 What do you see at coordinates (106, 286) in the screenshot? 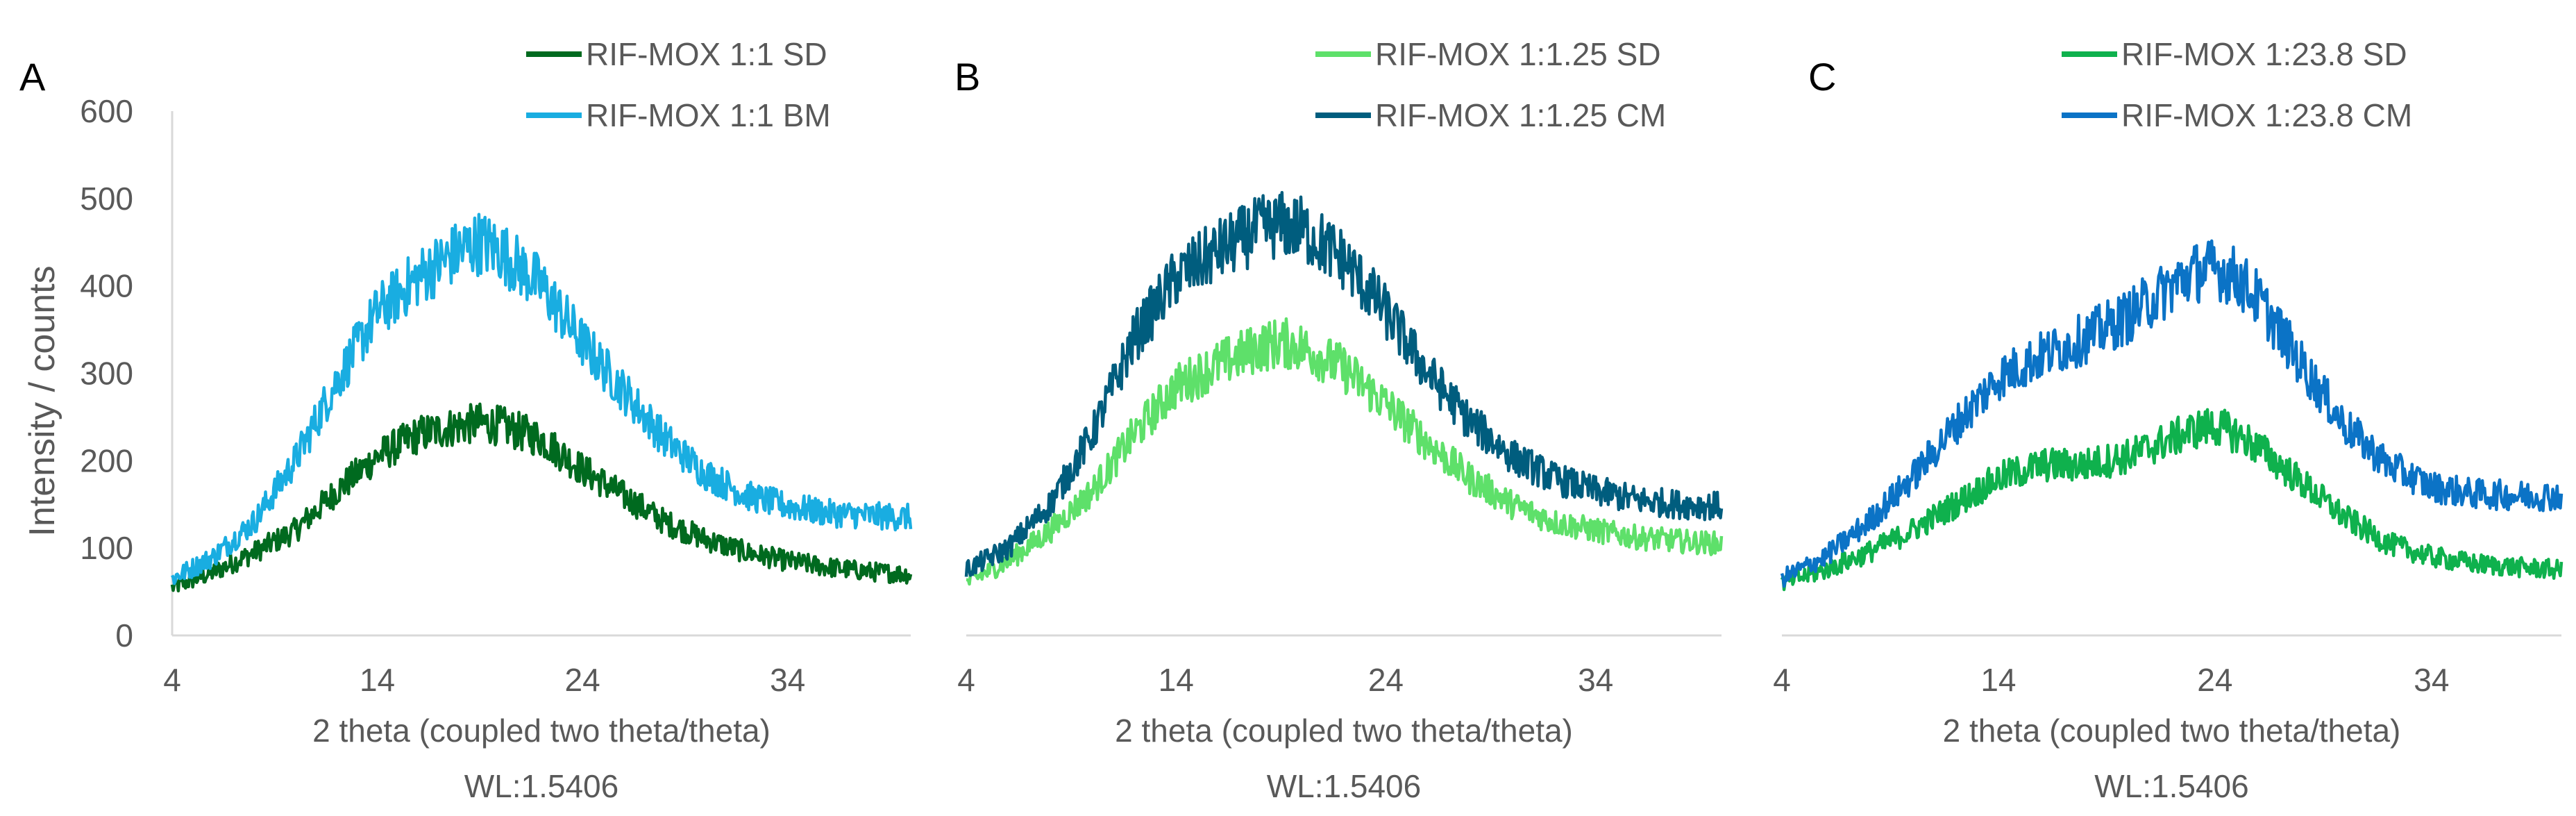
I see `y-tick-label: 400` at bounding box center [106, 286].